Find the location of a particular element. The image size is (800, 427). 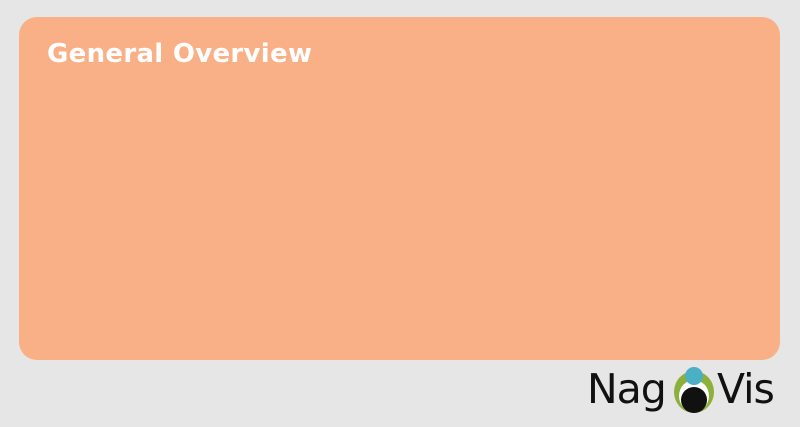

nagvis-eye-icon is located at coordinates (694, 390).